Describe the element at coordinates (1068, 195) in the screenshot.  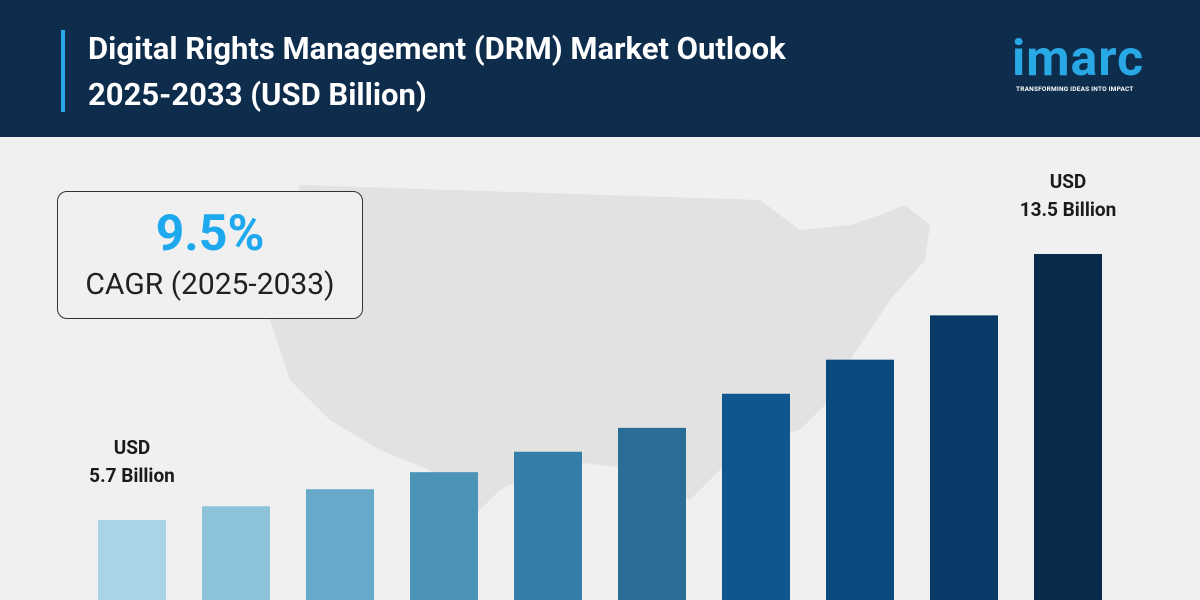
I see `value-label: USD 13.5 Billion` at that location.